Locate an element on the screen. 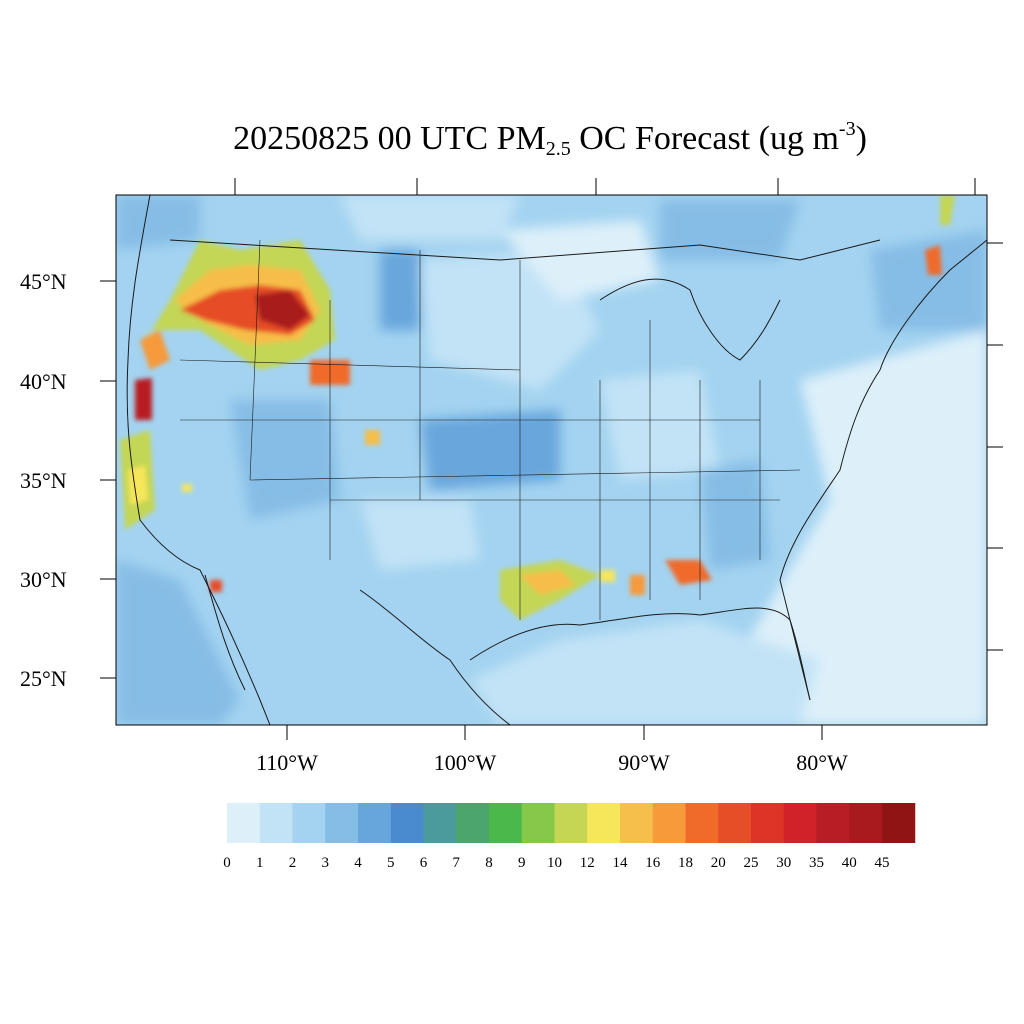 The height and width of the screenshot is (1024, 1024). colorbar-label: 3 is located at coordinates (326, 863).